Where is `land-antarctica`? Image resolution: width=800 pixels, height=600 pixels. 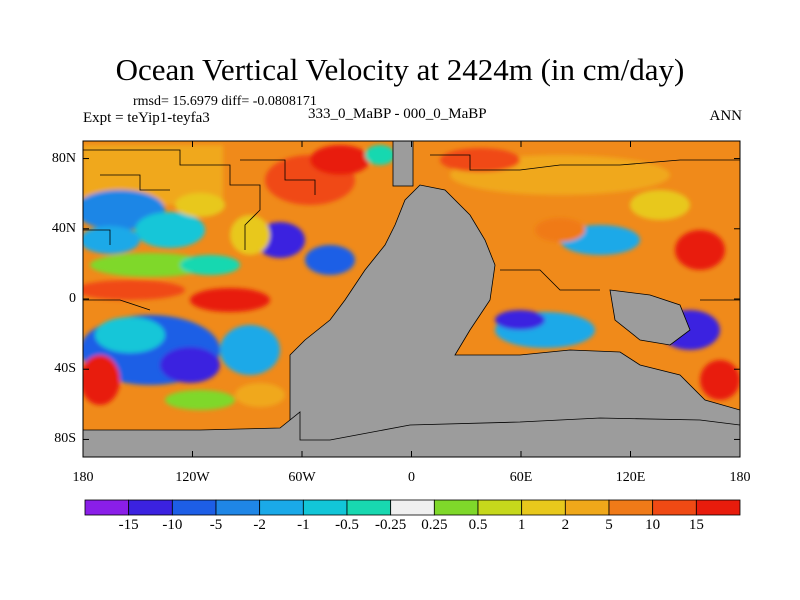
land-antarctica is located at coordinates (411, 434).